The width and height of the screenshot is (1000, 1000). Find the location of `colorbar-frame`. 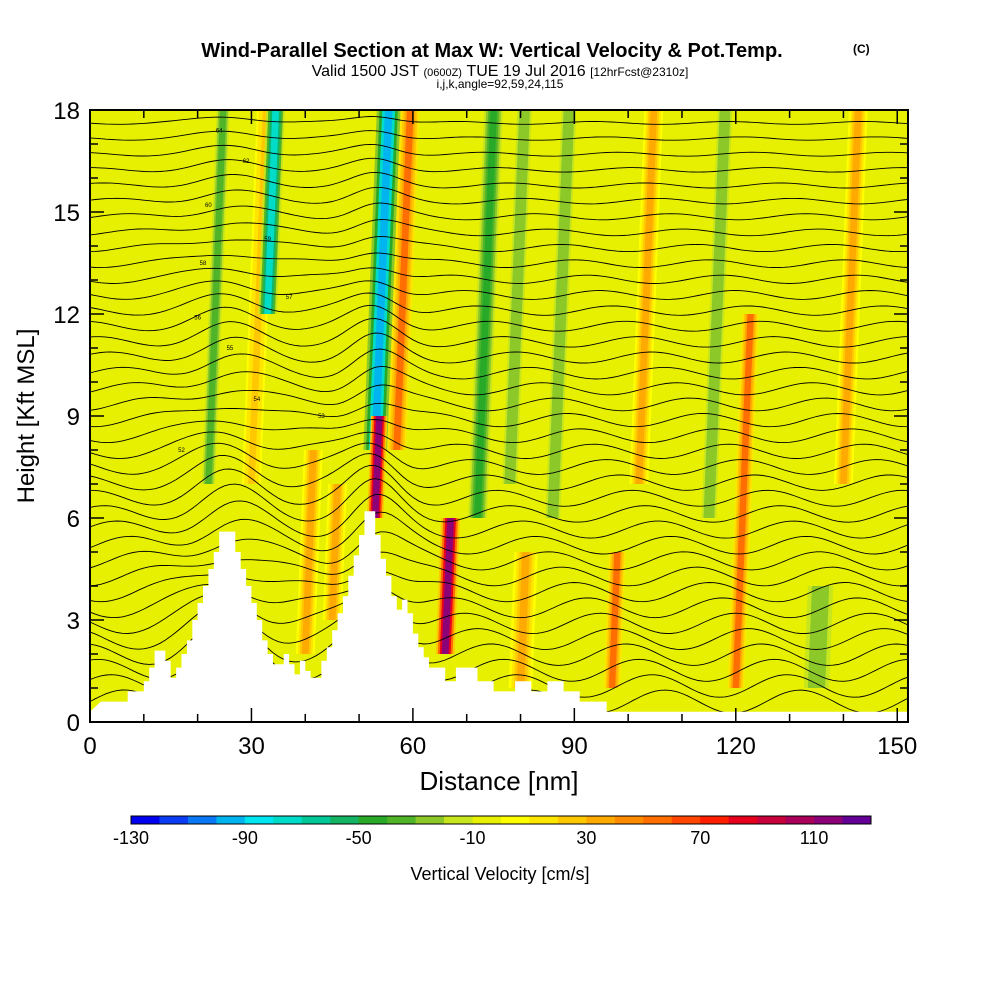

colorbar-frame is located at coordinates (501, 820).